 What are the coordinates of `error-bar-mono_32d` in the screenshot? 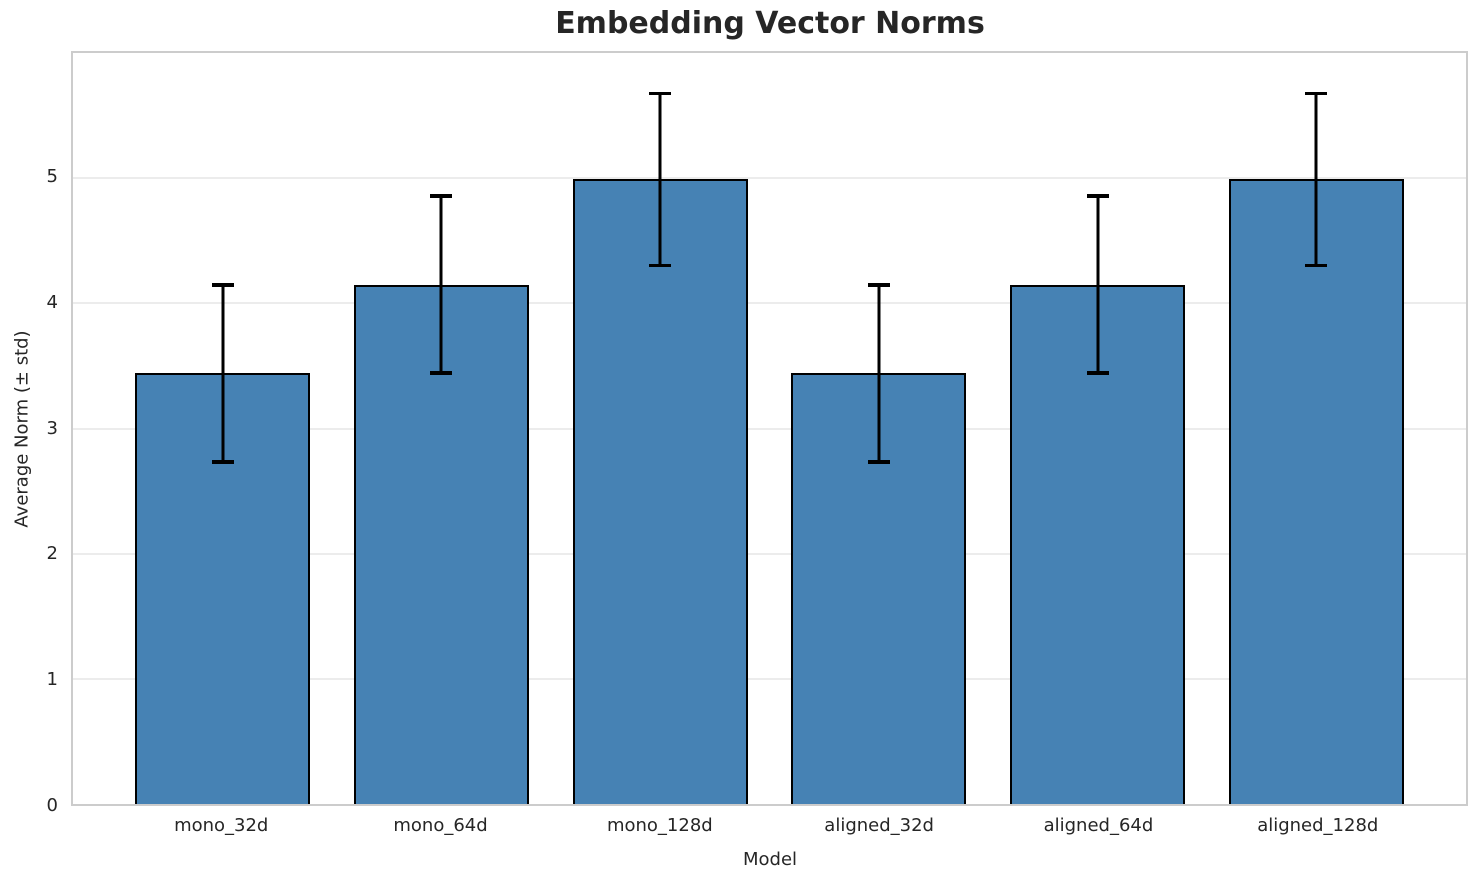 It's located at (222, 373).